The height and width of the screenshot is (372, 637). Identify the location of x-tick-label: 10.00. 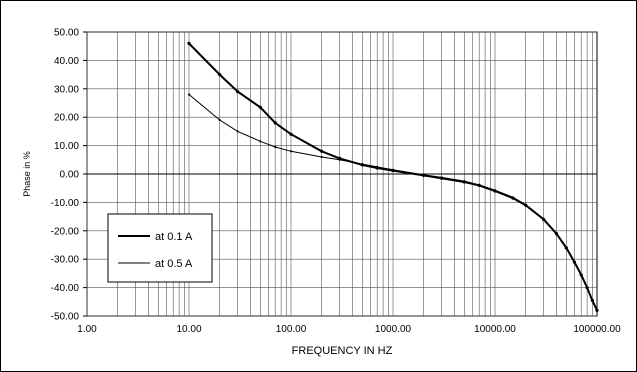
(188, 329).